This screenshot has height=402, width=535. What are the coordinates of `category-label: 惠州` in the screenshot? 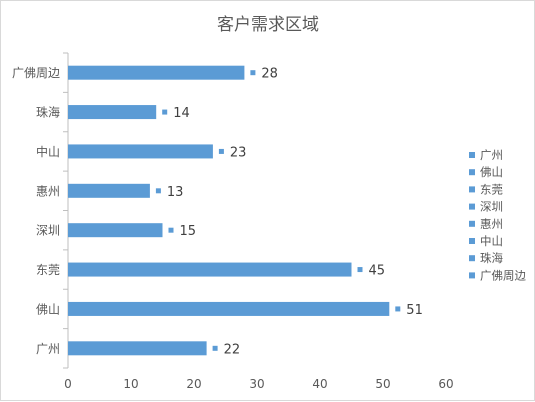 It's located at (48, 191).